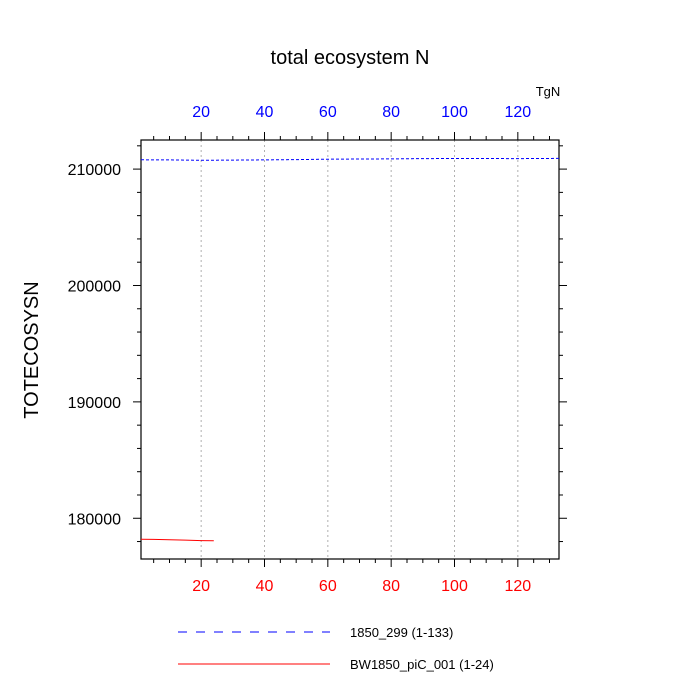 Image resolution: width=700 pixels, height=700 pixels. I want to click on units-label: TgN, so click(548, 91).